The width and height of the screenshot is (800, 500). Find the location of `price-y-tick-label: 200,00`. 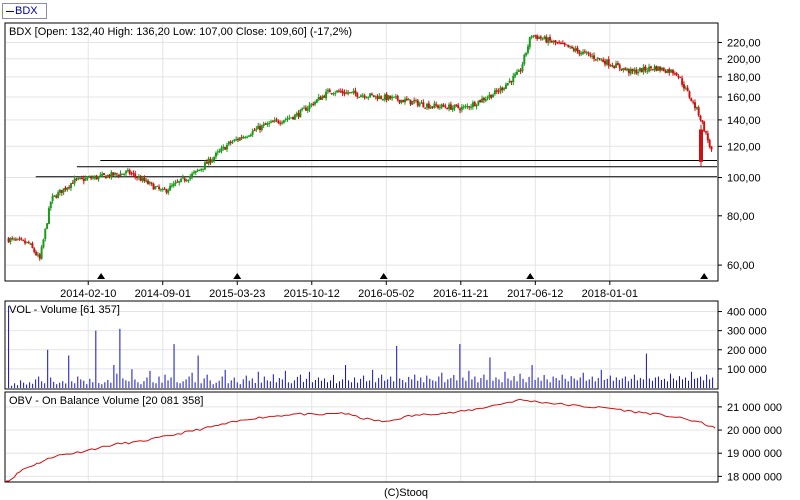

price-y-tick-label: 200,00 is located at coordinates (744, 60).